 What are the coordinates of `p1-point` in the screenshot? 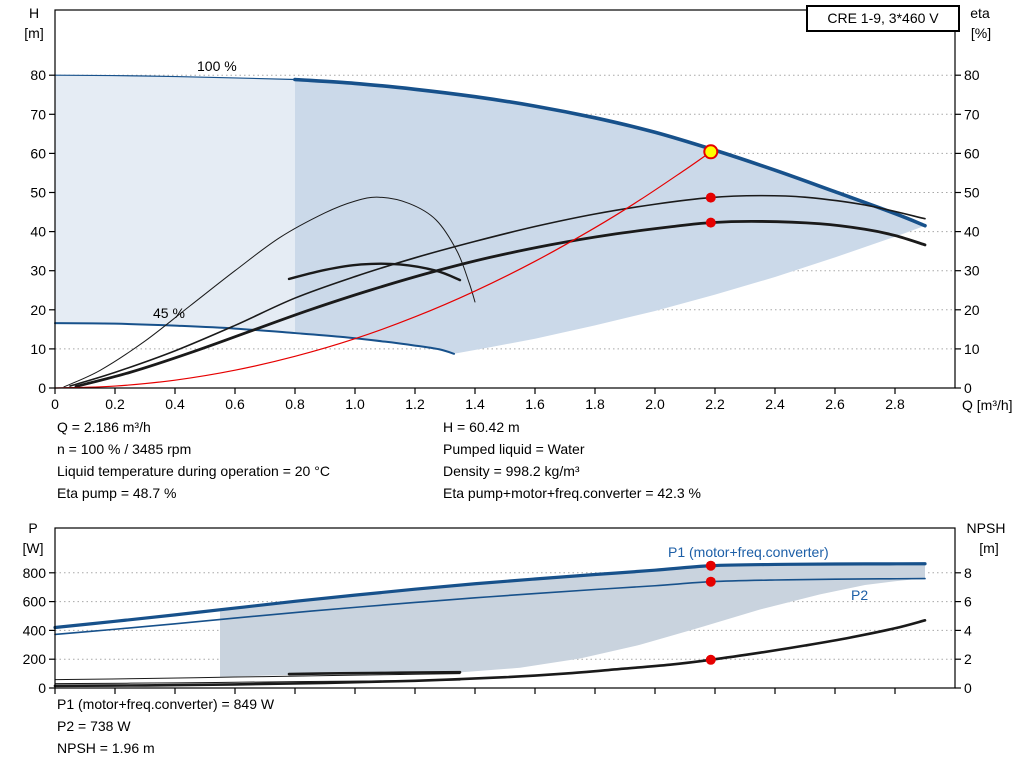 It's located at (710, 565).